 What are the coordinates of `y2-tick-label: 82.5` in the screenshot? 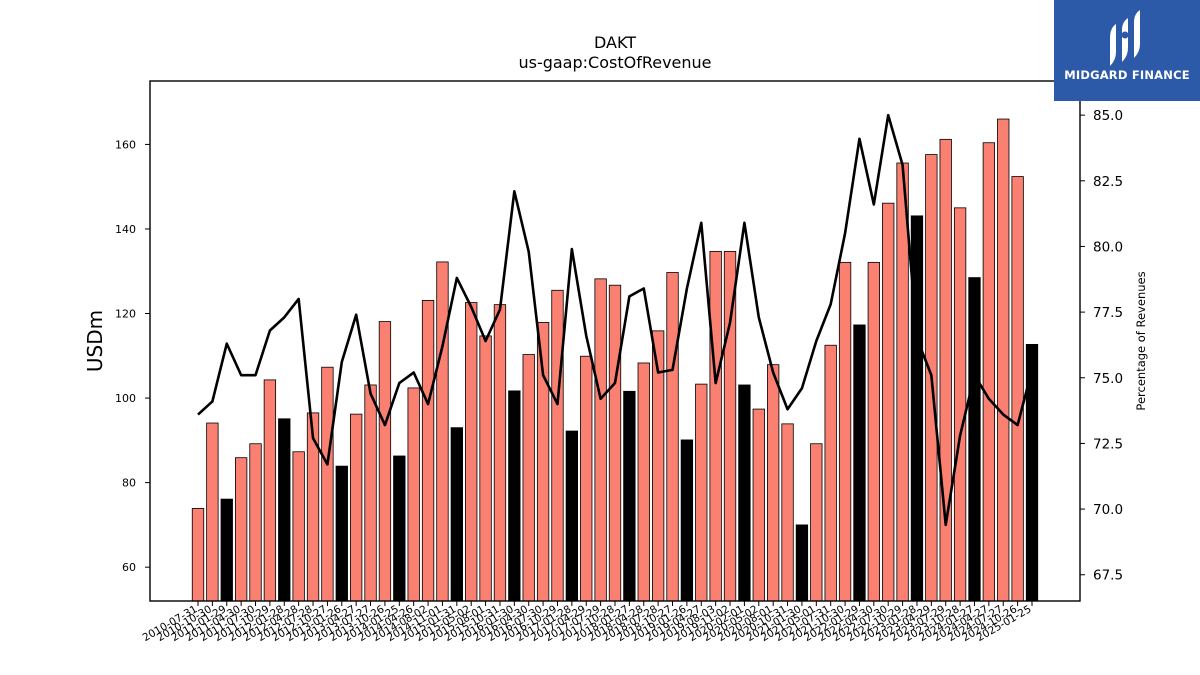 It's located at (1108, 182).